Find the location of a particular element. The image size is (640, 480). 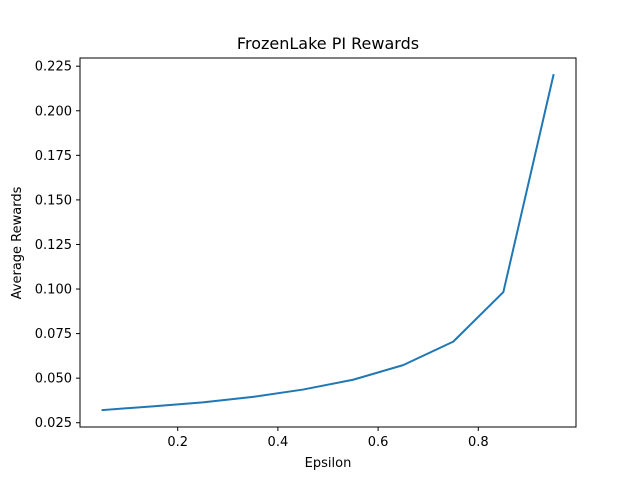

y-tick-label: 0.025 is located at coordinates (53, 423).